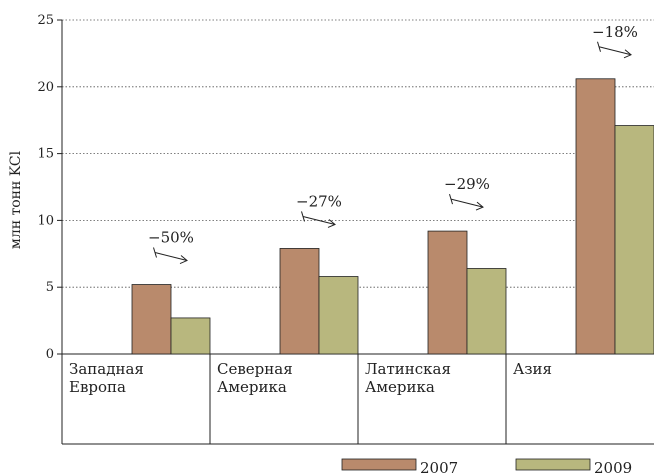  Describe the element at coordinates (486, 467) in the screenshot. I see `legend: 2007 2009` at that location.